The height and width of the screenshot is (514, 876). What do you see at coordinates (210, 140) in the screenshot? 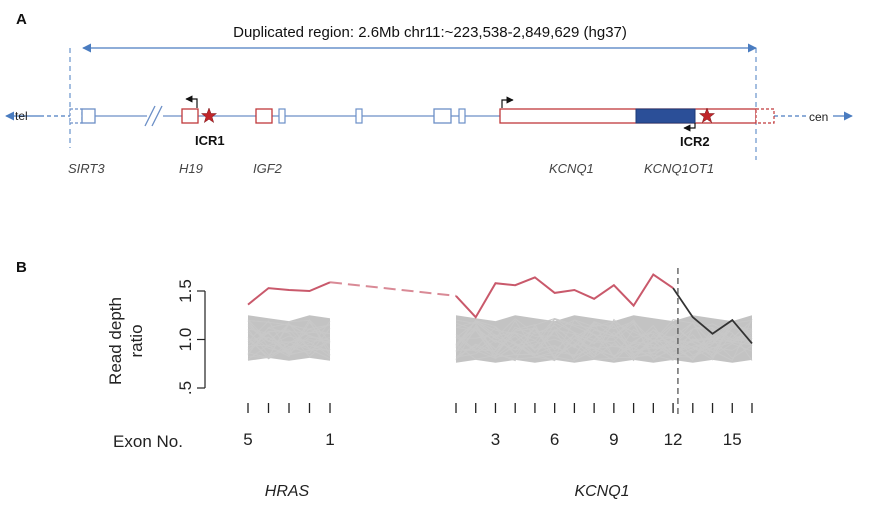
I see `icr1-label: ICR1` at bounding box center [210, 140].